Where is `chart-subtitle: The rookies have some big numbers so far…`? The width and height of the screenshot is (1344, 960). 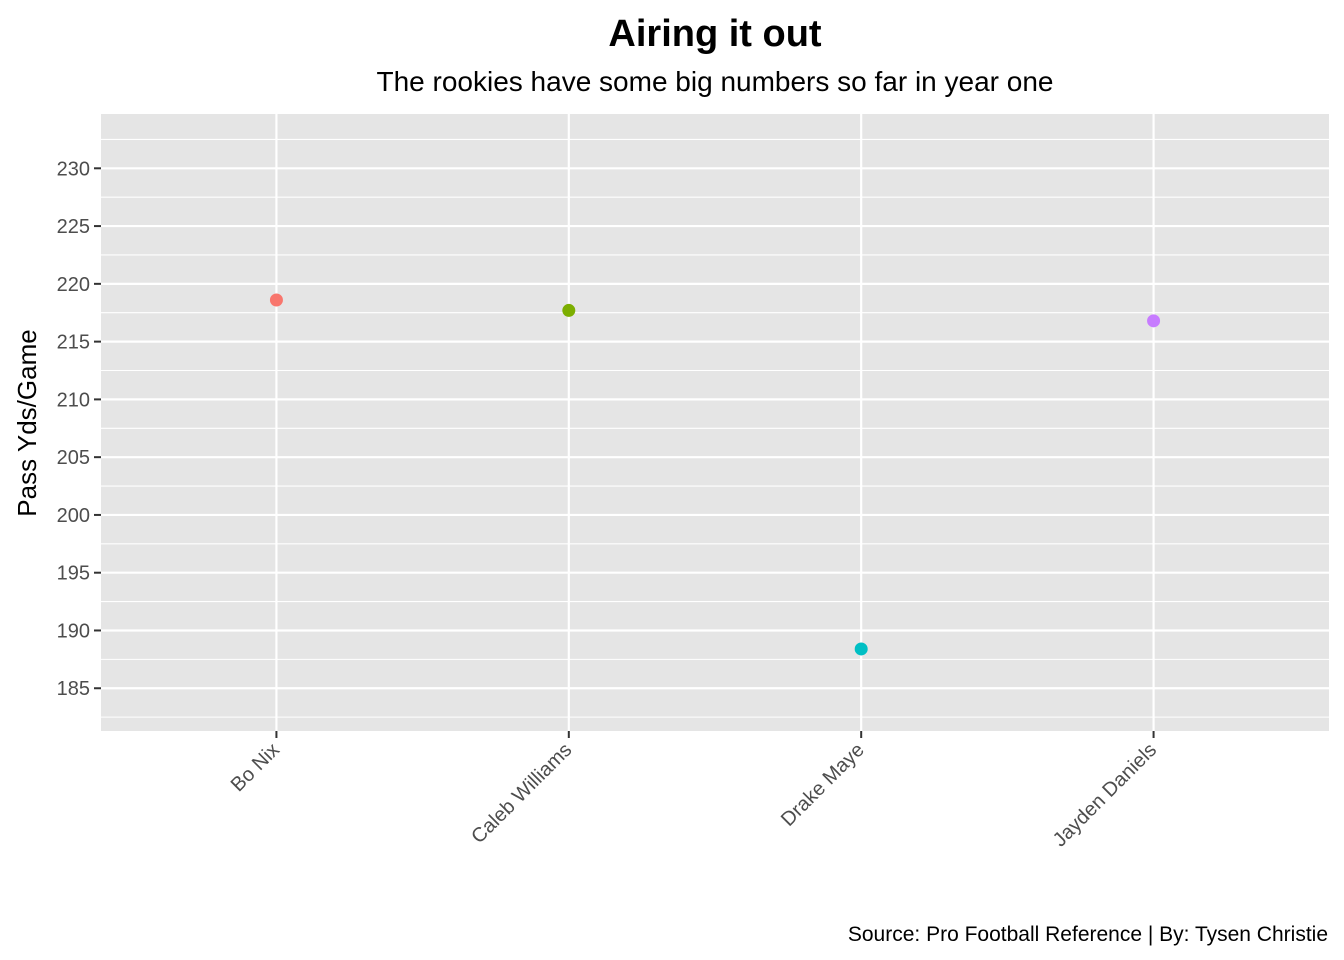 chart-subtitle: The rookies have some big numbers so far… is located at coordinates (714, 81).